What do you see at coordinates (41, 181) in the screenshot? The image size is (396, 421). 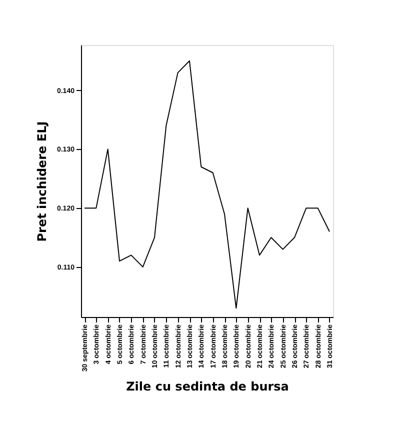 I see `y-axis-title: Pret inchidere ELJ` at bounding box center [41, 181].